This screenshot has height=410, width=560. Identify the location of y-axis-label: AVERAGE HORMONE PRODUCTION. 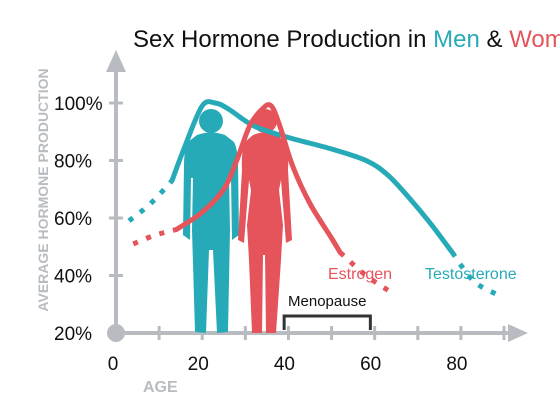
(43, 189).